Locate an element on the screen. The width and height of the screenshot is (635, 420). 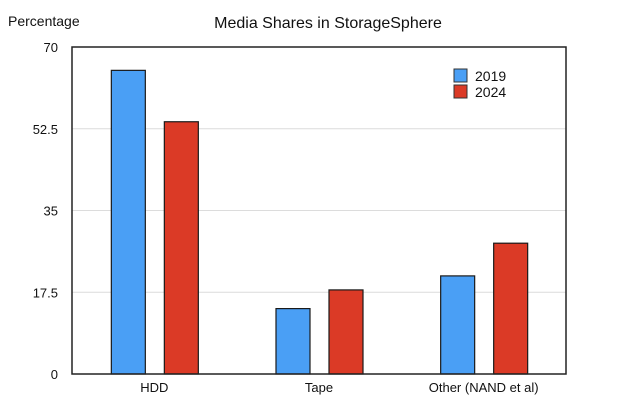
legend-label: 2024 is located at coordinates (490, 92).